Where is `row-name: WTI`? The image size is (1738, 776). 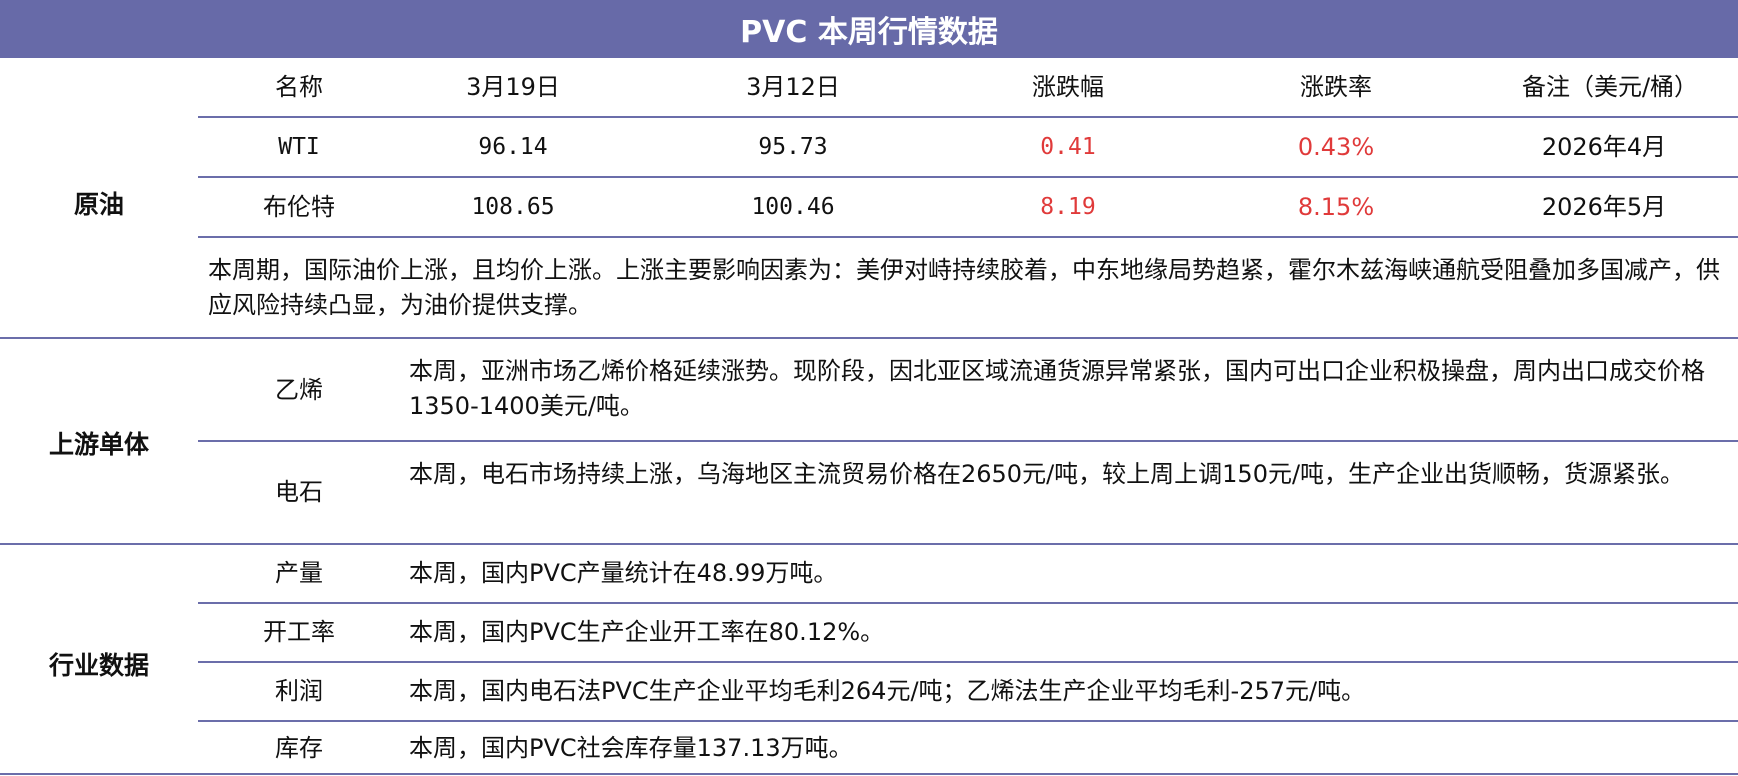
row-name: WTI is located at coordinates (299, 147).